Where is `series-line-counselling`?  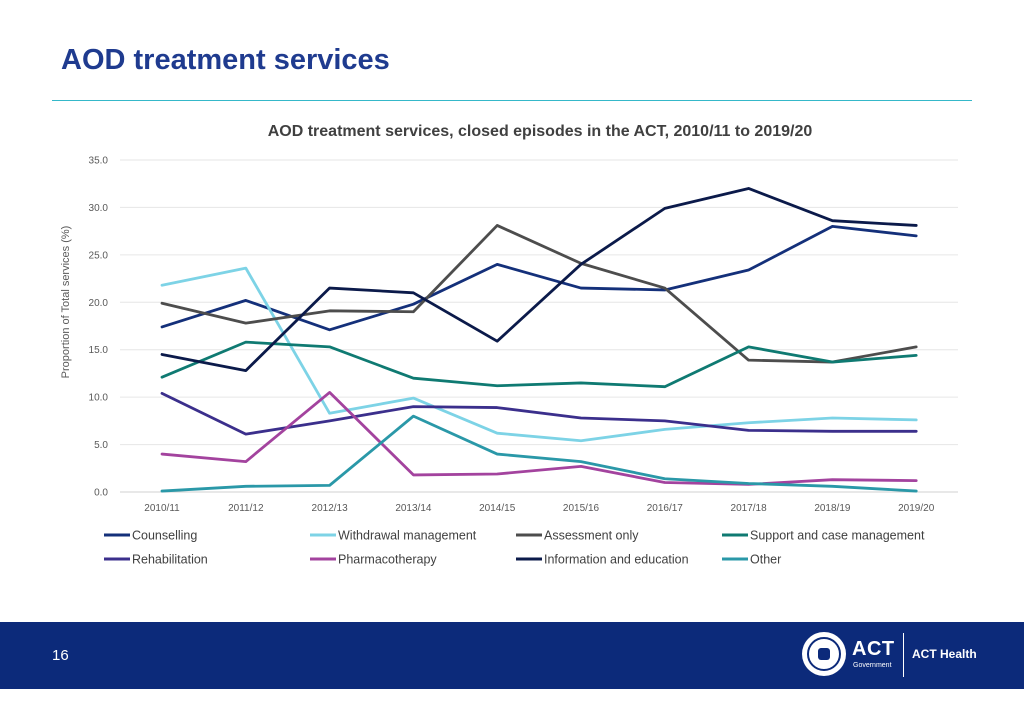
series-line-counselling is located at coordinates (539, 278).